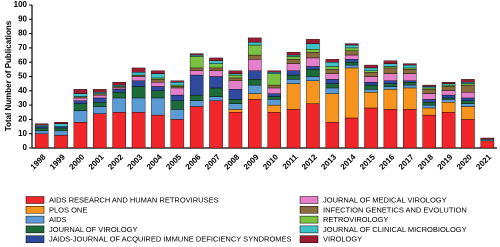  What do you see at coordinates (270, 161) in the screenshot?
I see `x-tick-label: 2010` at bounding box center [270, 161].